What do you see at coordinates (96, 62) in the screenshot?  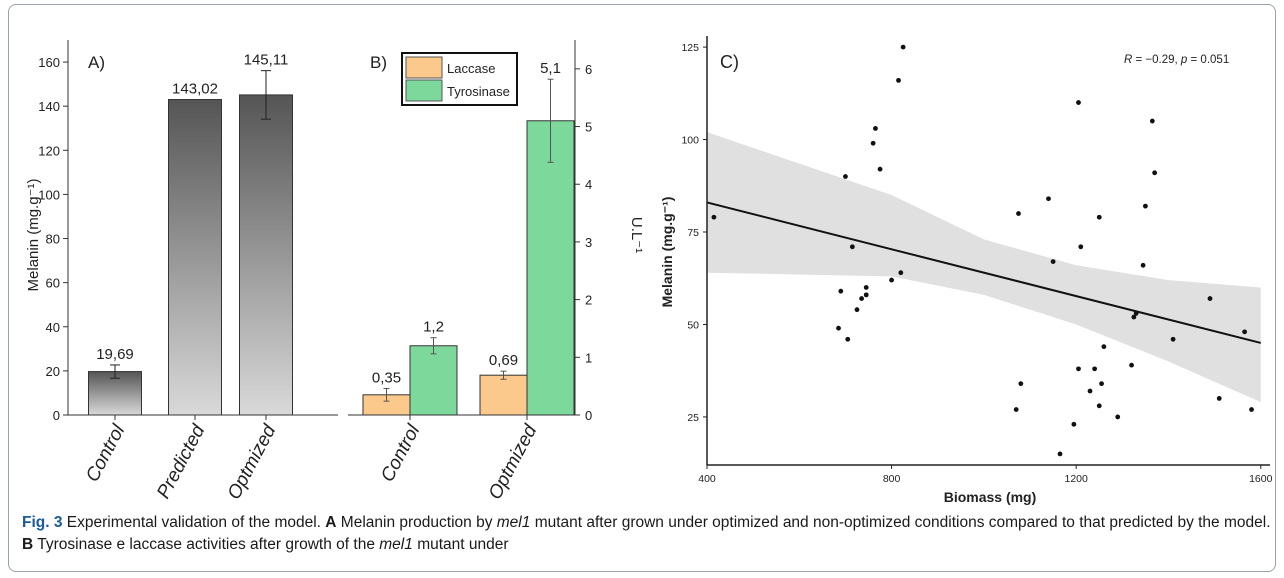 I see `panel-a-label: A)` at bounding box center [96, 62].